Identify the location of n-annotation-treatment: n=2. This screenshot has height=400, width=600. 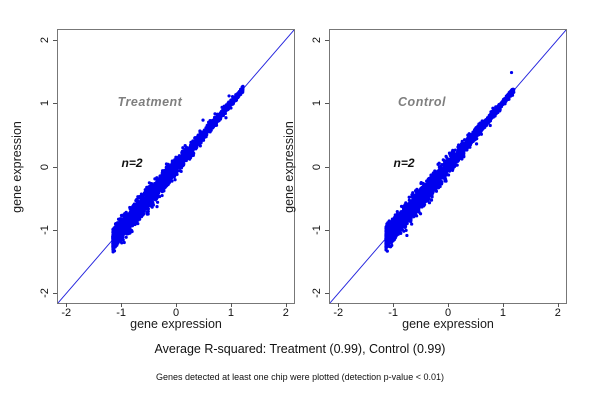
(132, 163).